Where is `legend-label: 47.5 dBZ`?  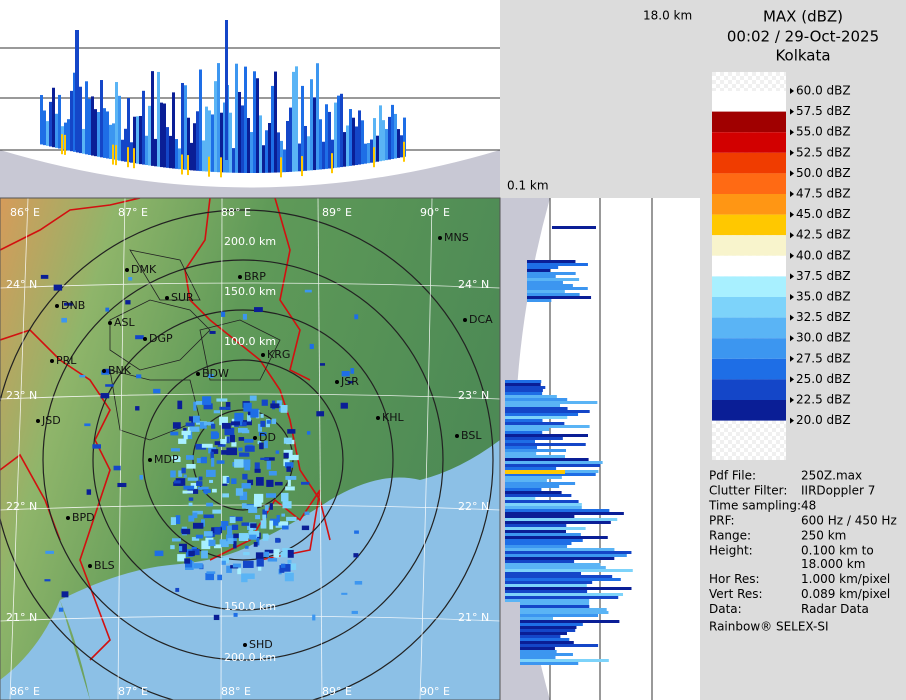 legend-label: 47.5 dBZ is located at coordinates (823, 194).